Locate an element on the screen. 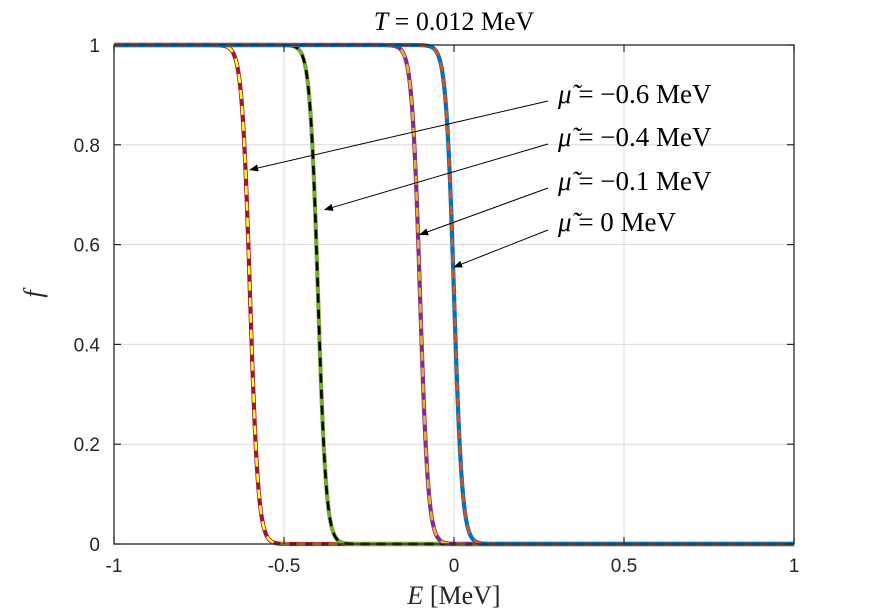 The height and width of the screenshot is (616, 877). x-tick-label: 0 is located at coordinates (454, 566).